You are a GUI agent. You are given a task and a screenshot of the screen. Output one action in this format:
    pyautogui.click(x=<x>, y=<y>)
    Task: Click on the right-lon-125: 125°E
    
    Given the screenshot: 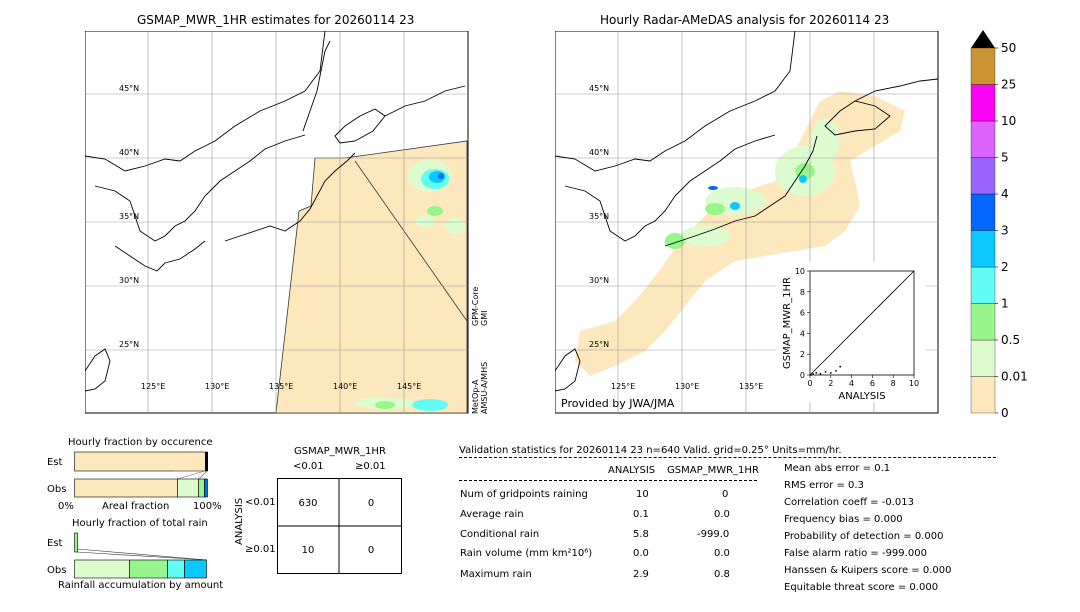 What is the action you would take?
    pyautogui.click(x=623, y=386)
    